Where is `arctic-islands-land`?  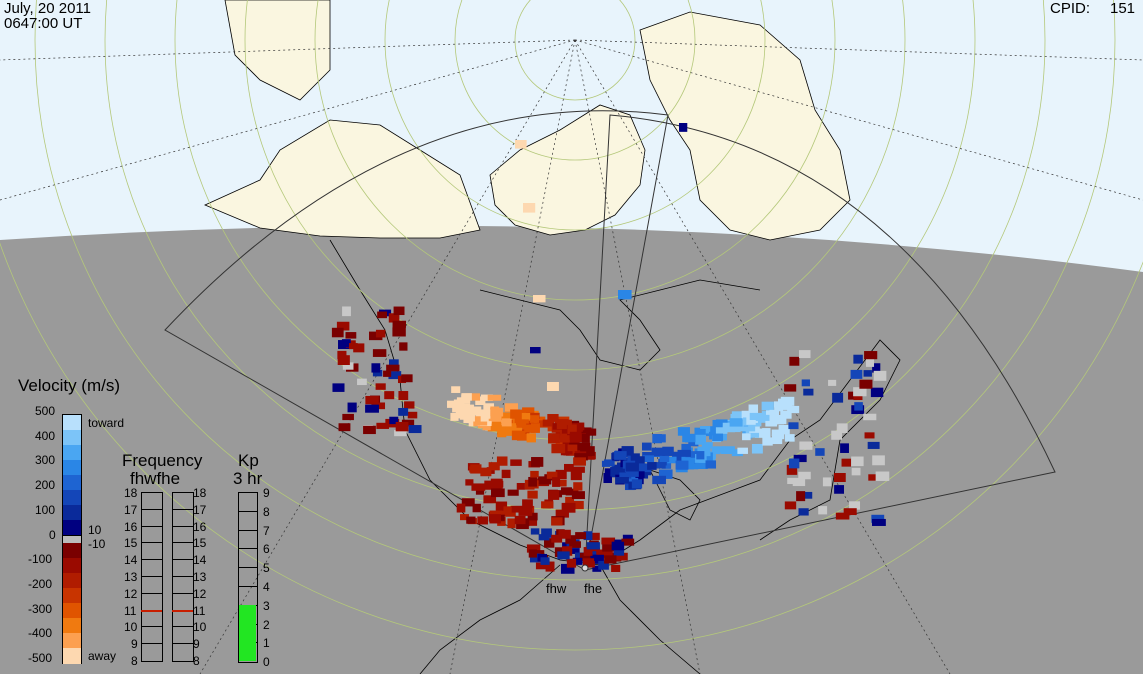 arctic-islands-land is located at coordinates (567, 170).